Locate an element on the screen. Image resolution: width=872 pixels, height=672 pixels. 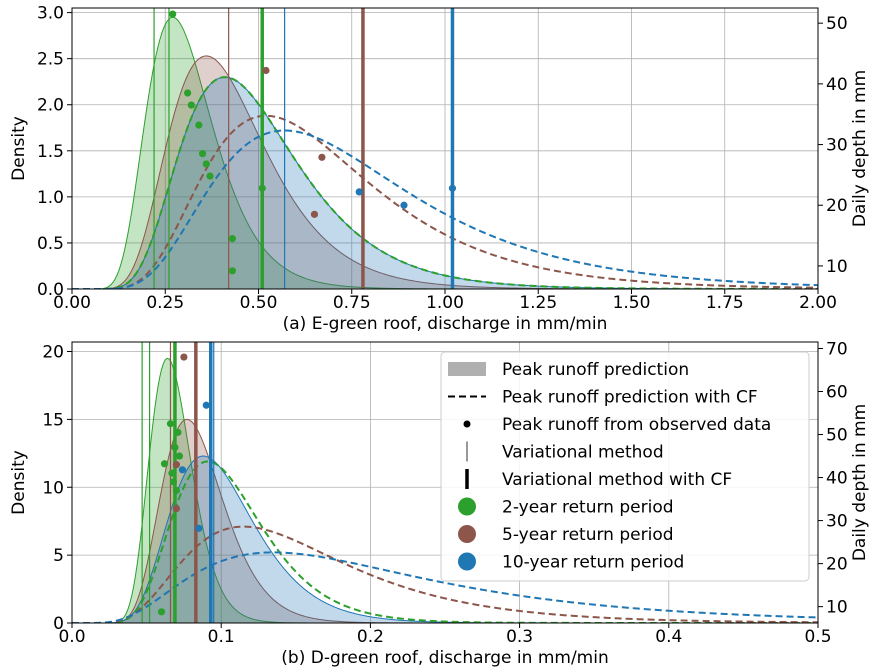
y-tick-label: 0.0 is located at coordinates (50, 290).